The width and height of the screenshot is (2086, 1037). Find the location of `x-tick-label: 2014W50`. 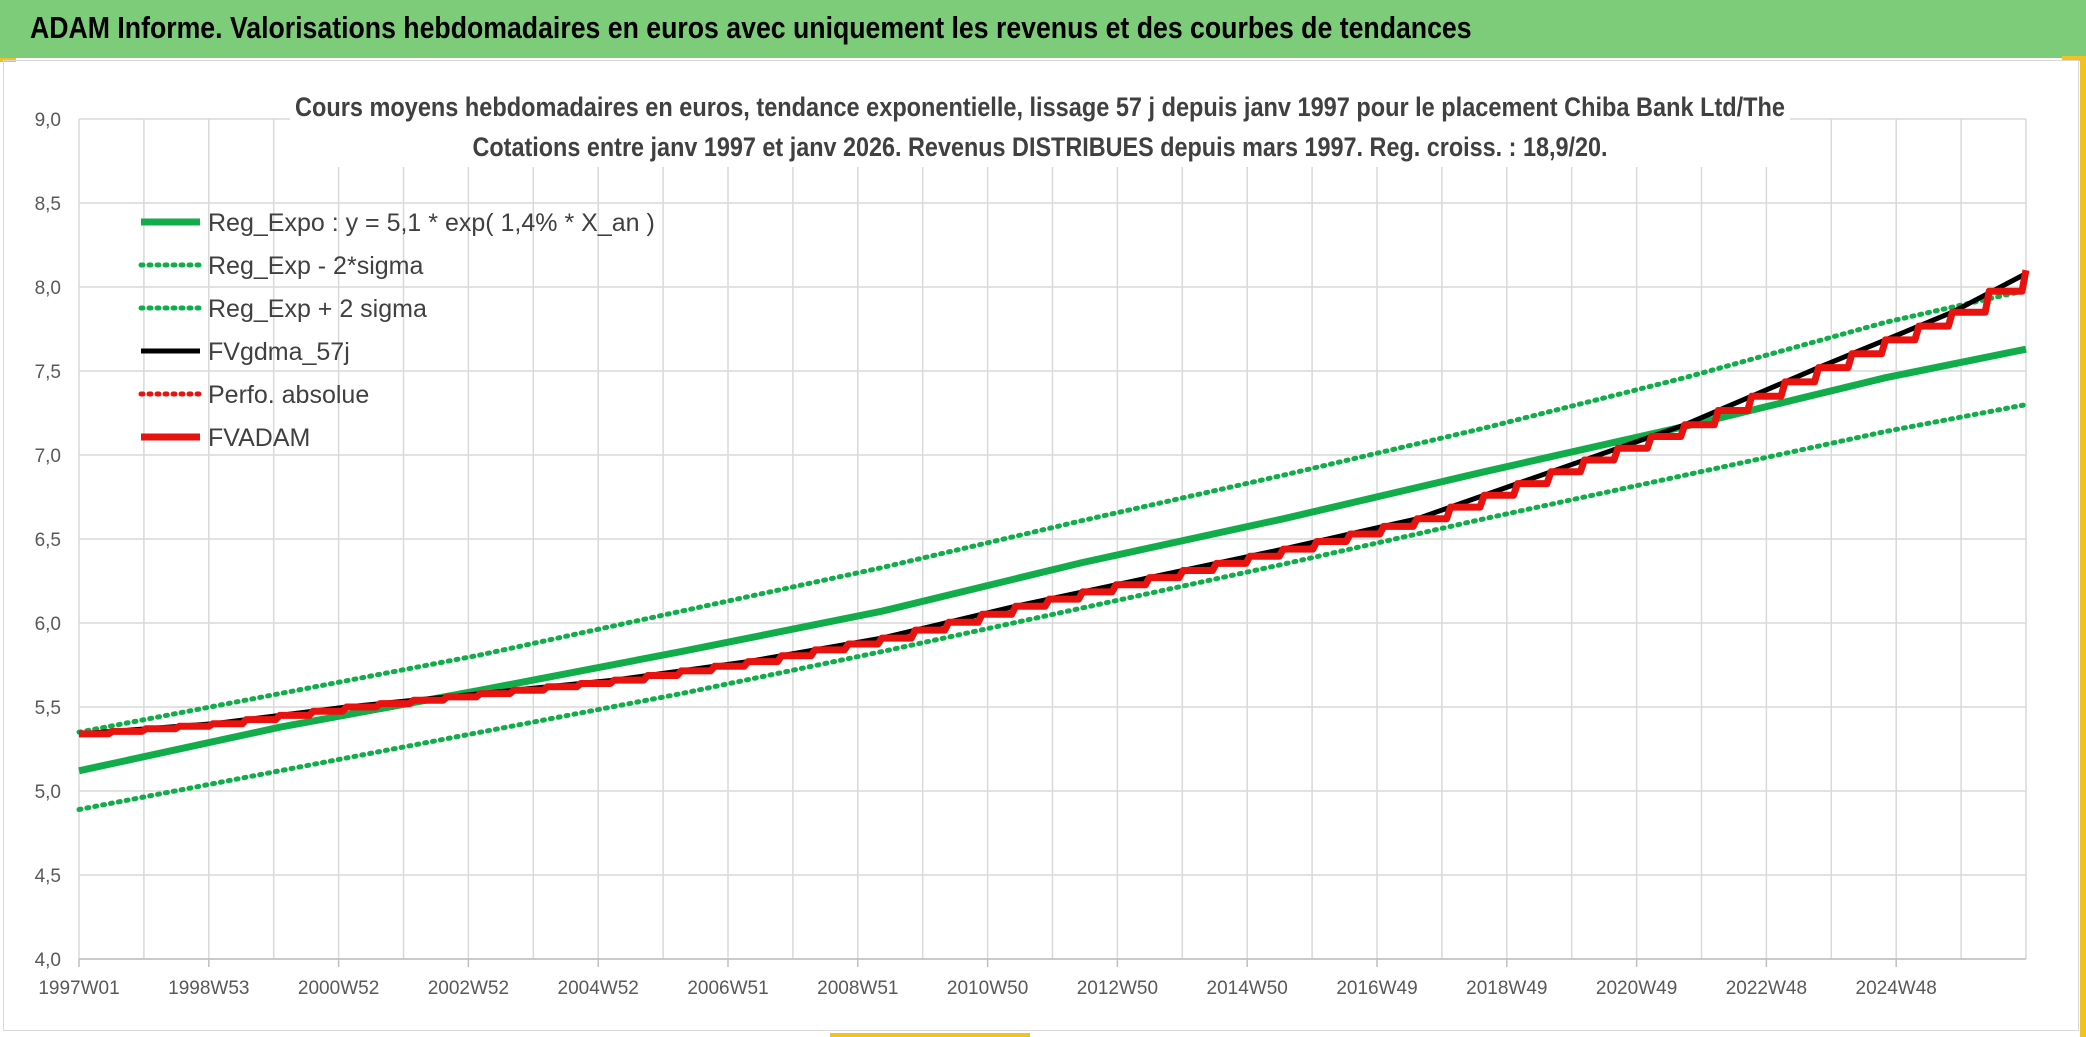

x-tick-label: 2014W50 is located at coordinates (1247, 988).